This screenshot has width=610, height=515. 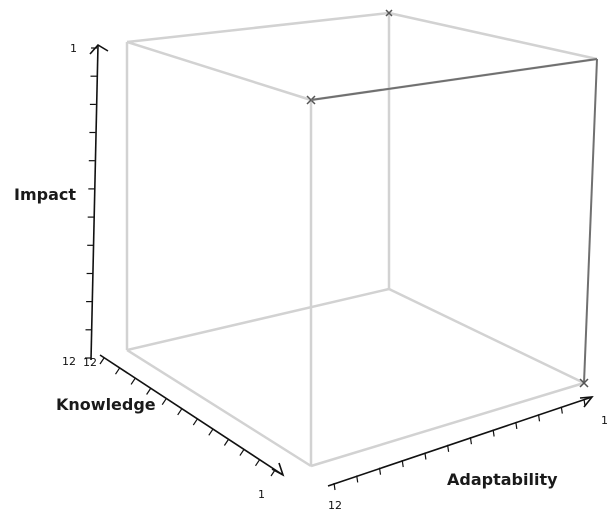 I want to click on impact-axis: 1 12 Impact, so click(x=61, y=205).